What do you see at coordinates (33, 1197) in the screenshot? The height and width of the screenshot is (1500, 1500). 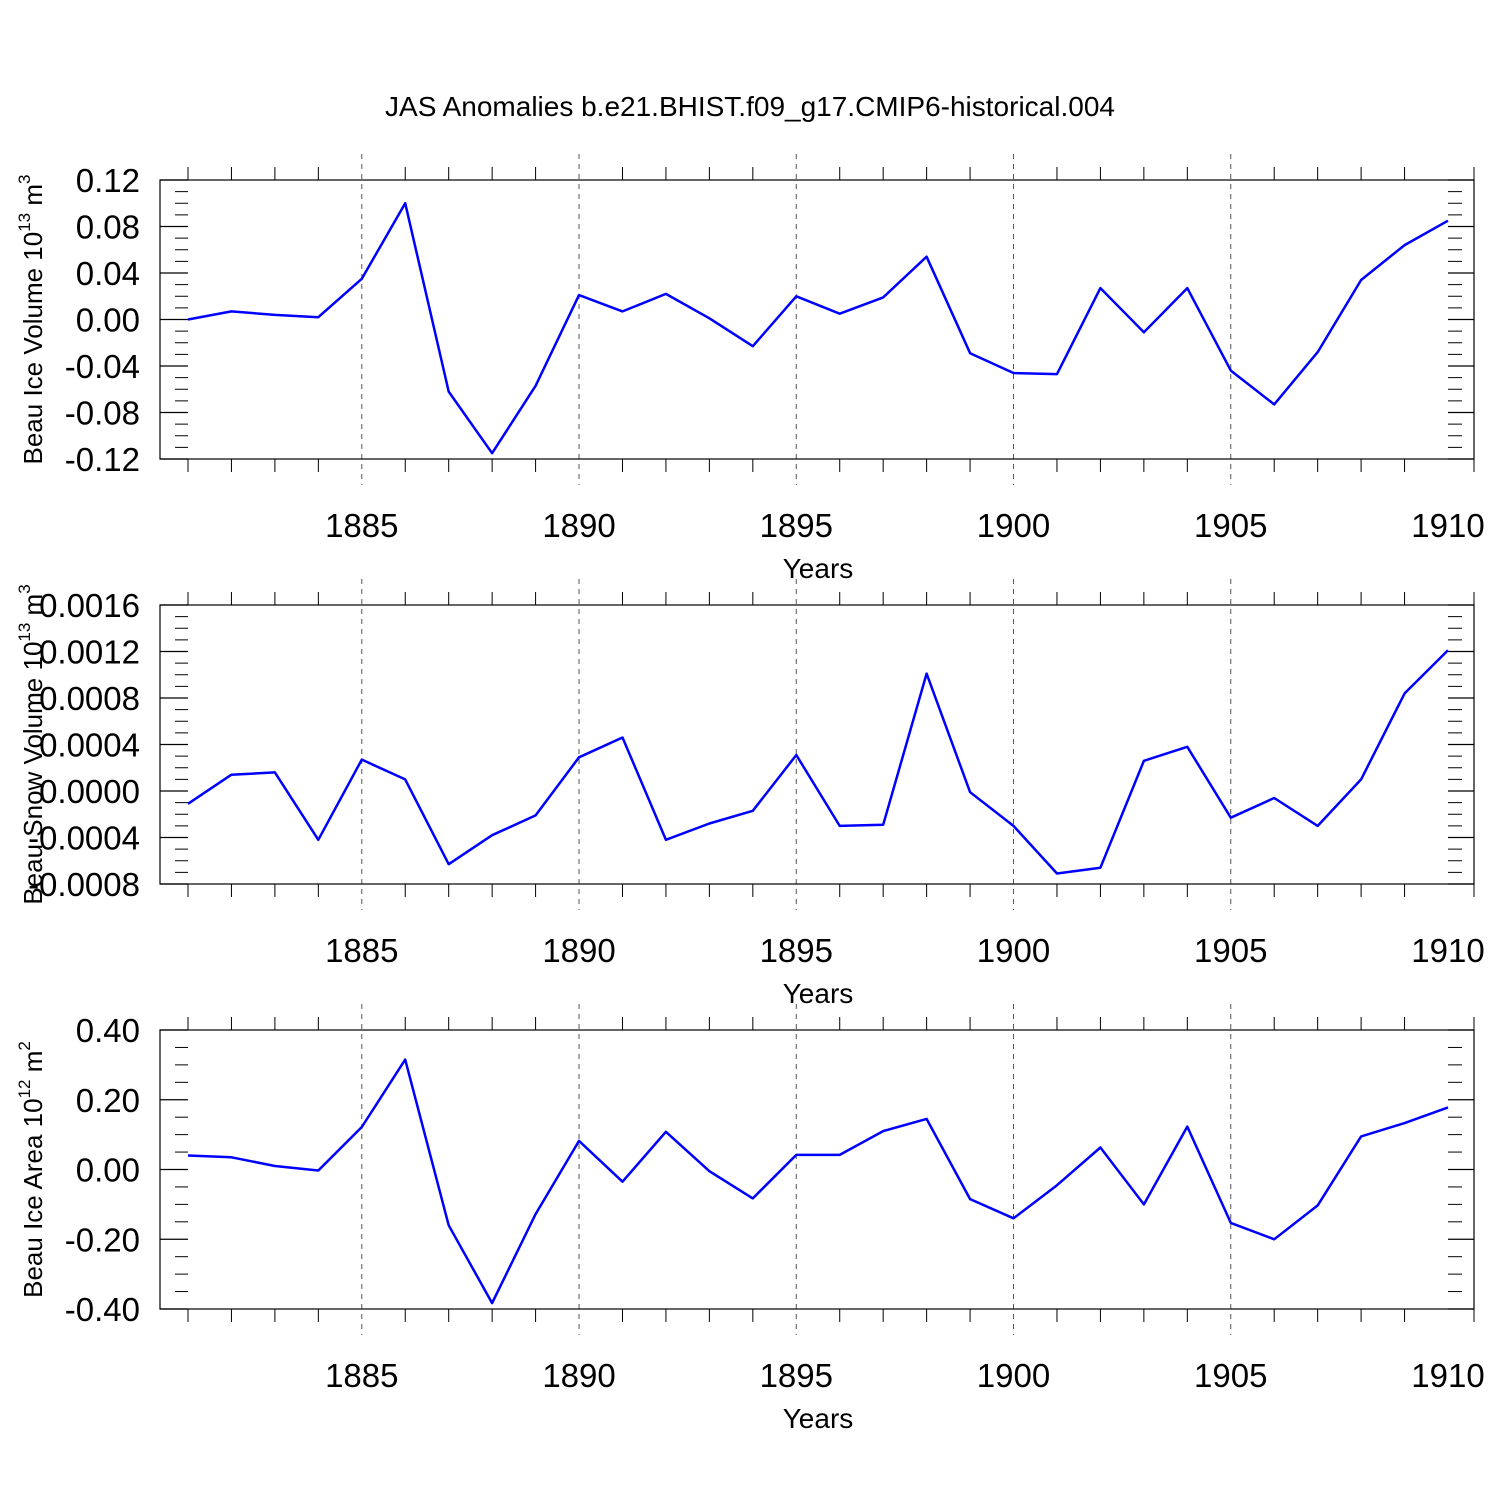 I see `y-axis-label-text: Beau Ice Area 10` at bounding box center [33, 1197].